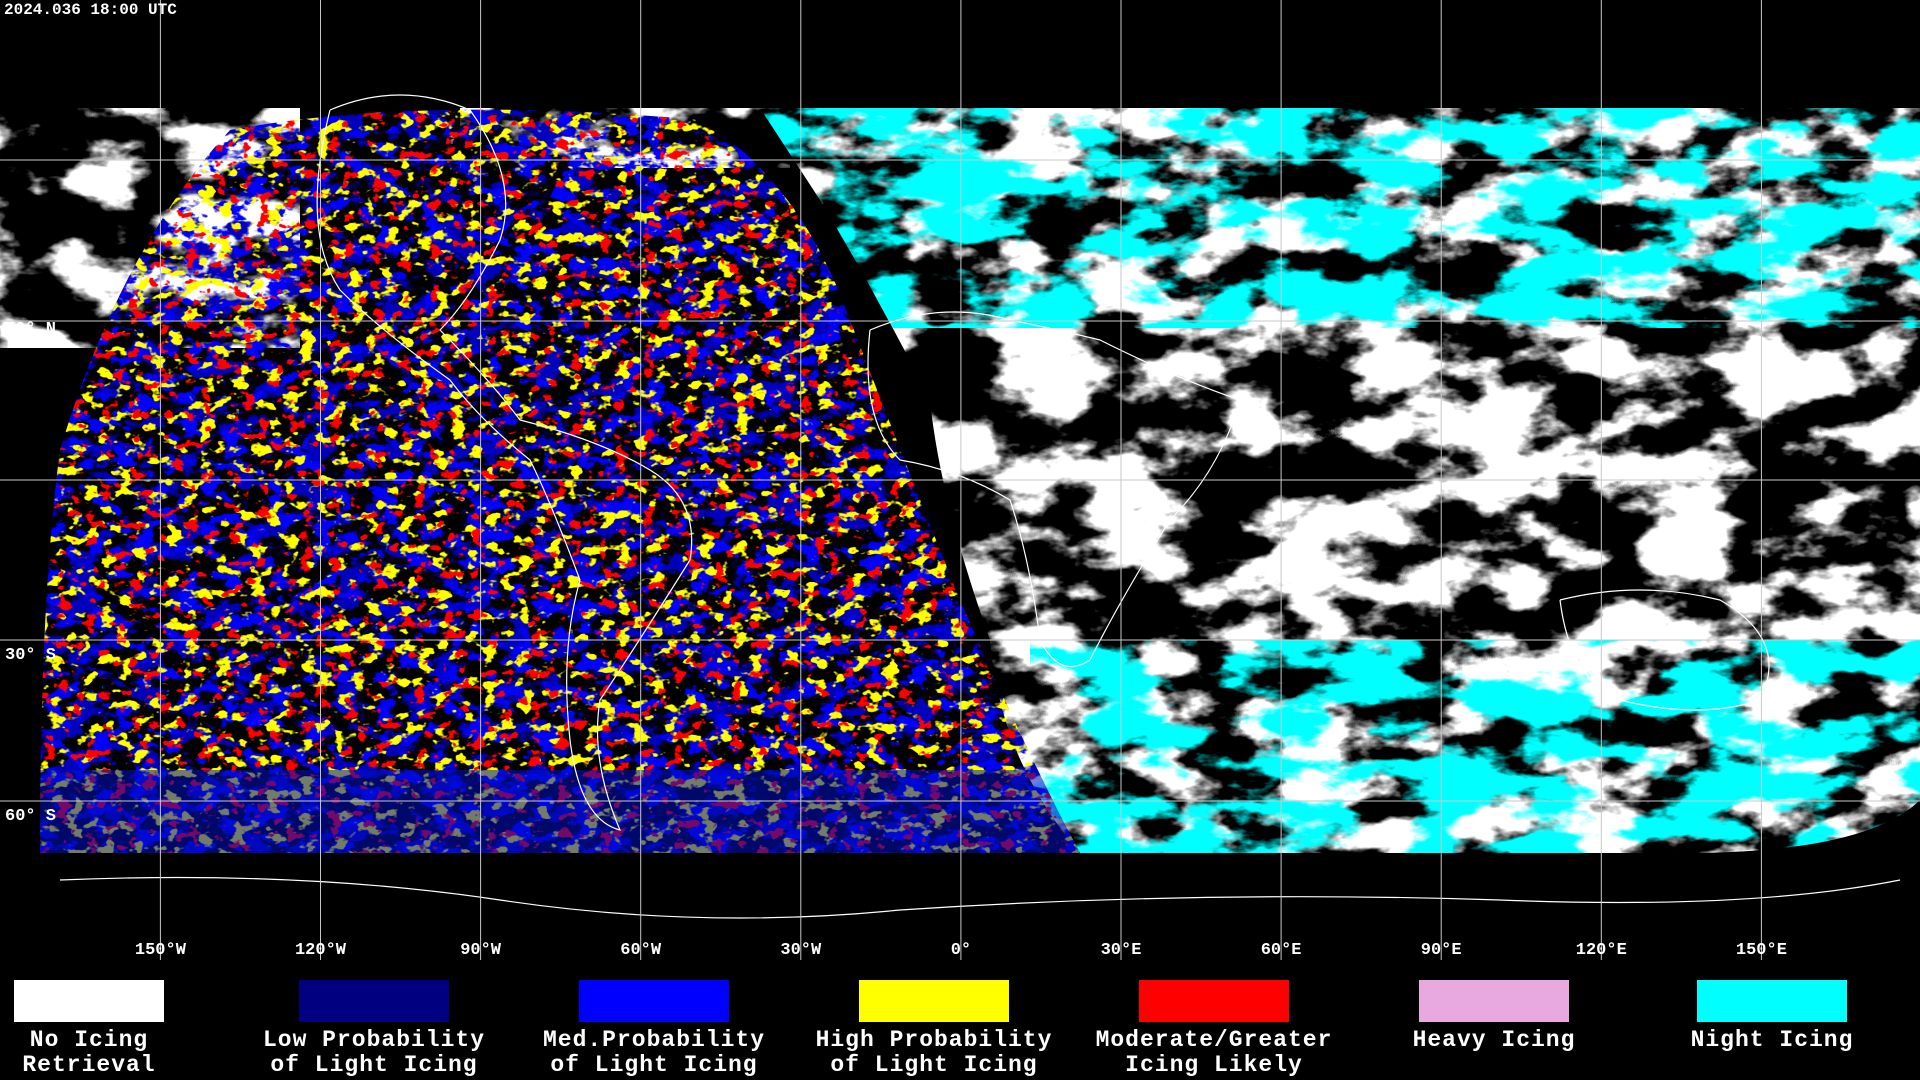 Image resolution: width=1920 pixels, height=1080 pixels. Describe the element at coordinates (1214, 1040) in the screenshot. I see `legend-label: Moderate/Greater` at that location.